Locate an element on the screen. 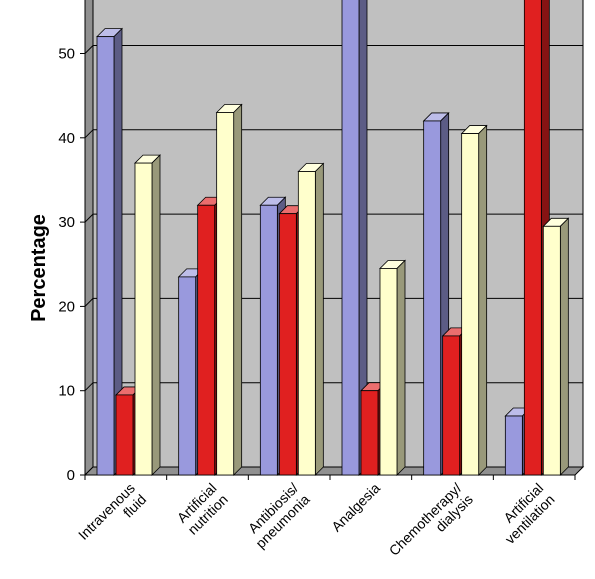 Image resolution: width=595 pixels, height=579 pixels. x-category-label: Intravenousfluid is located at coordinates (112, 517).